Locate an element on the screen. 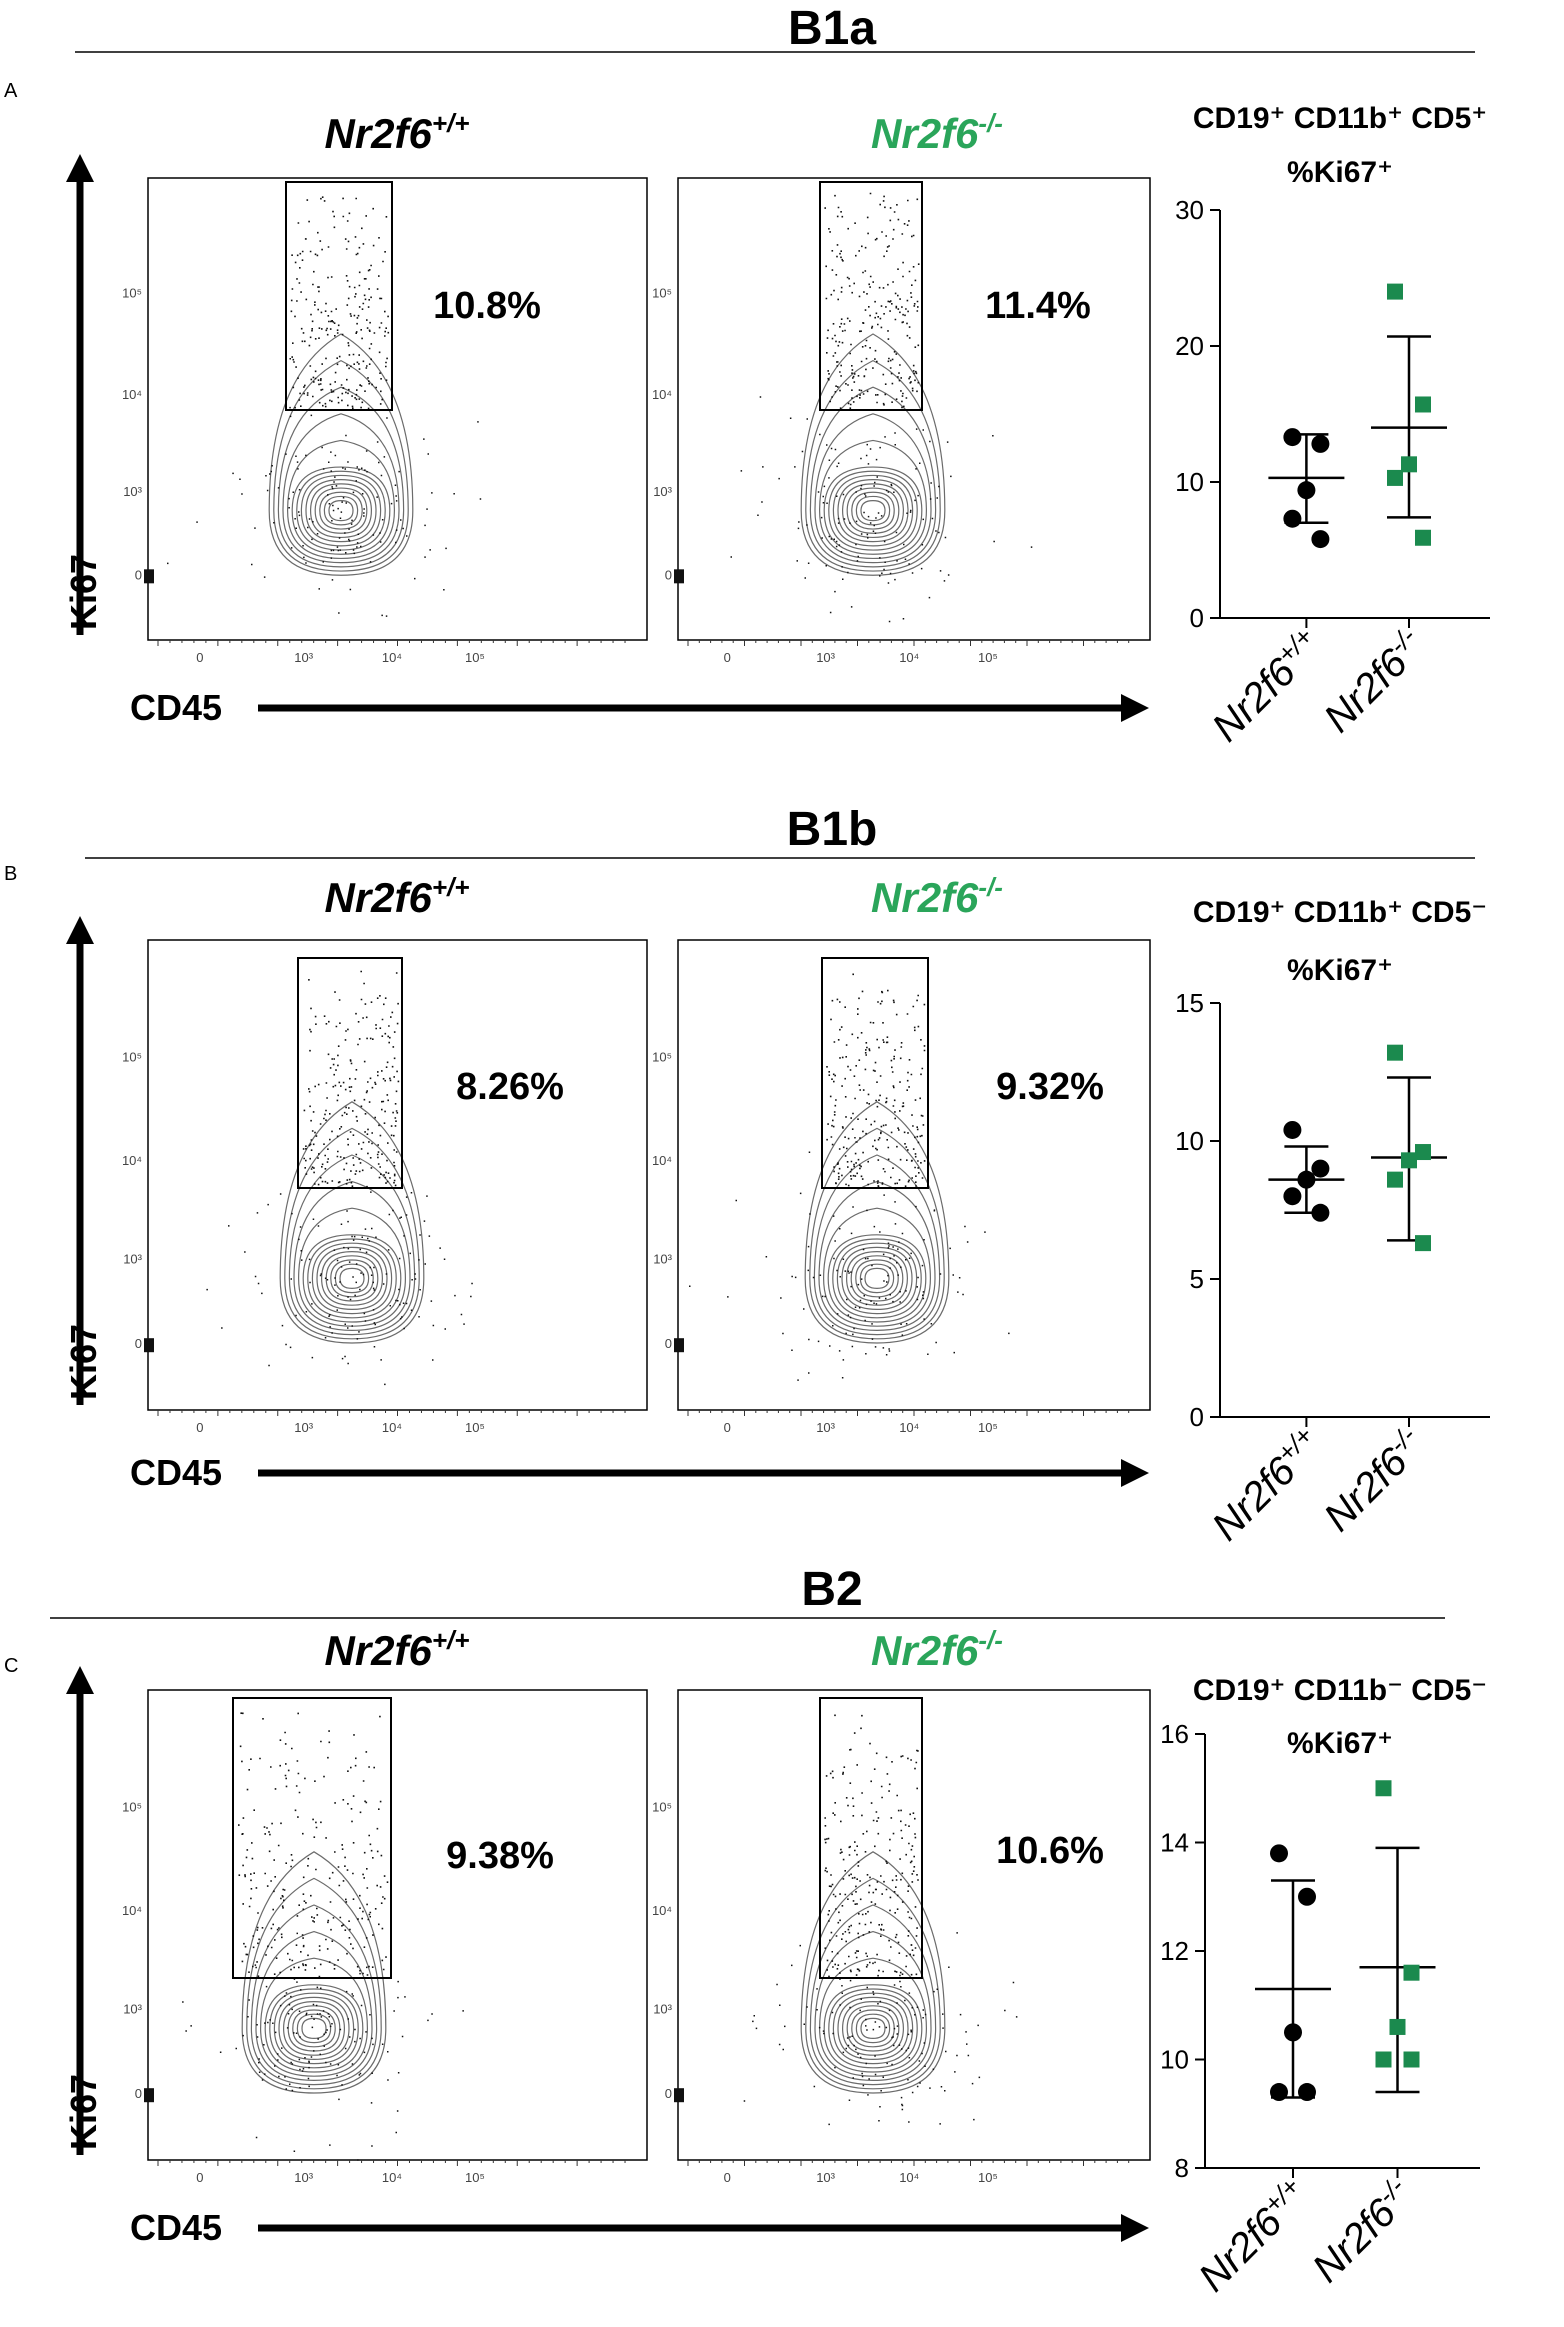 The height and width of the screenshot is (2327, 1564). panel-title: B1b is located at coordinates (832, 829).